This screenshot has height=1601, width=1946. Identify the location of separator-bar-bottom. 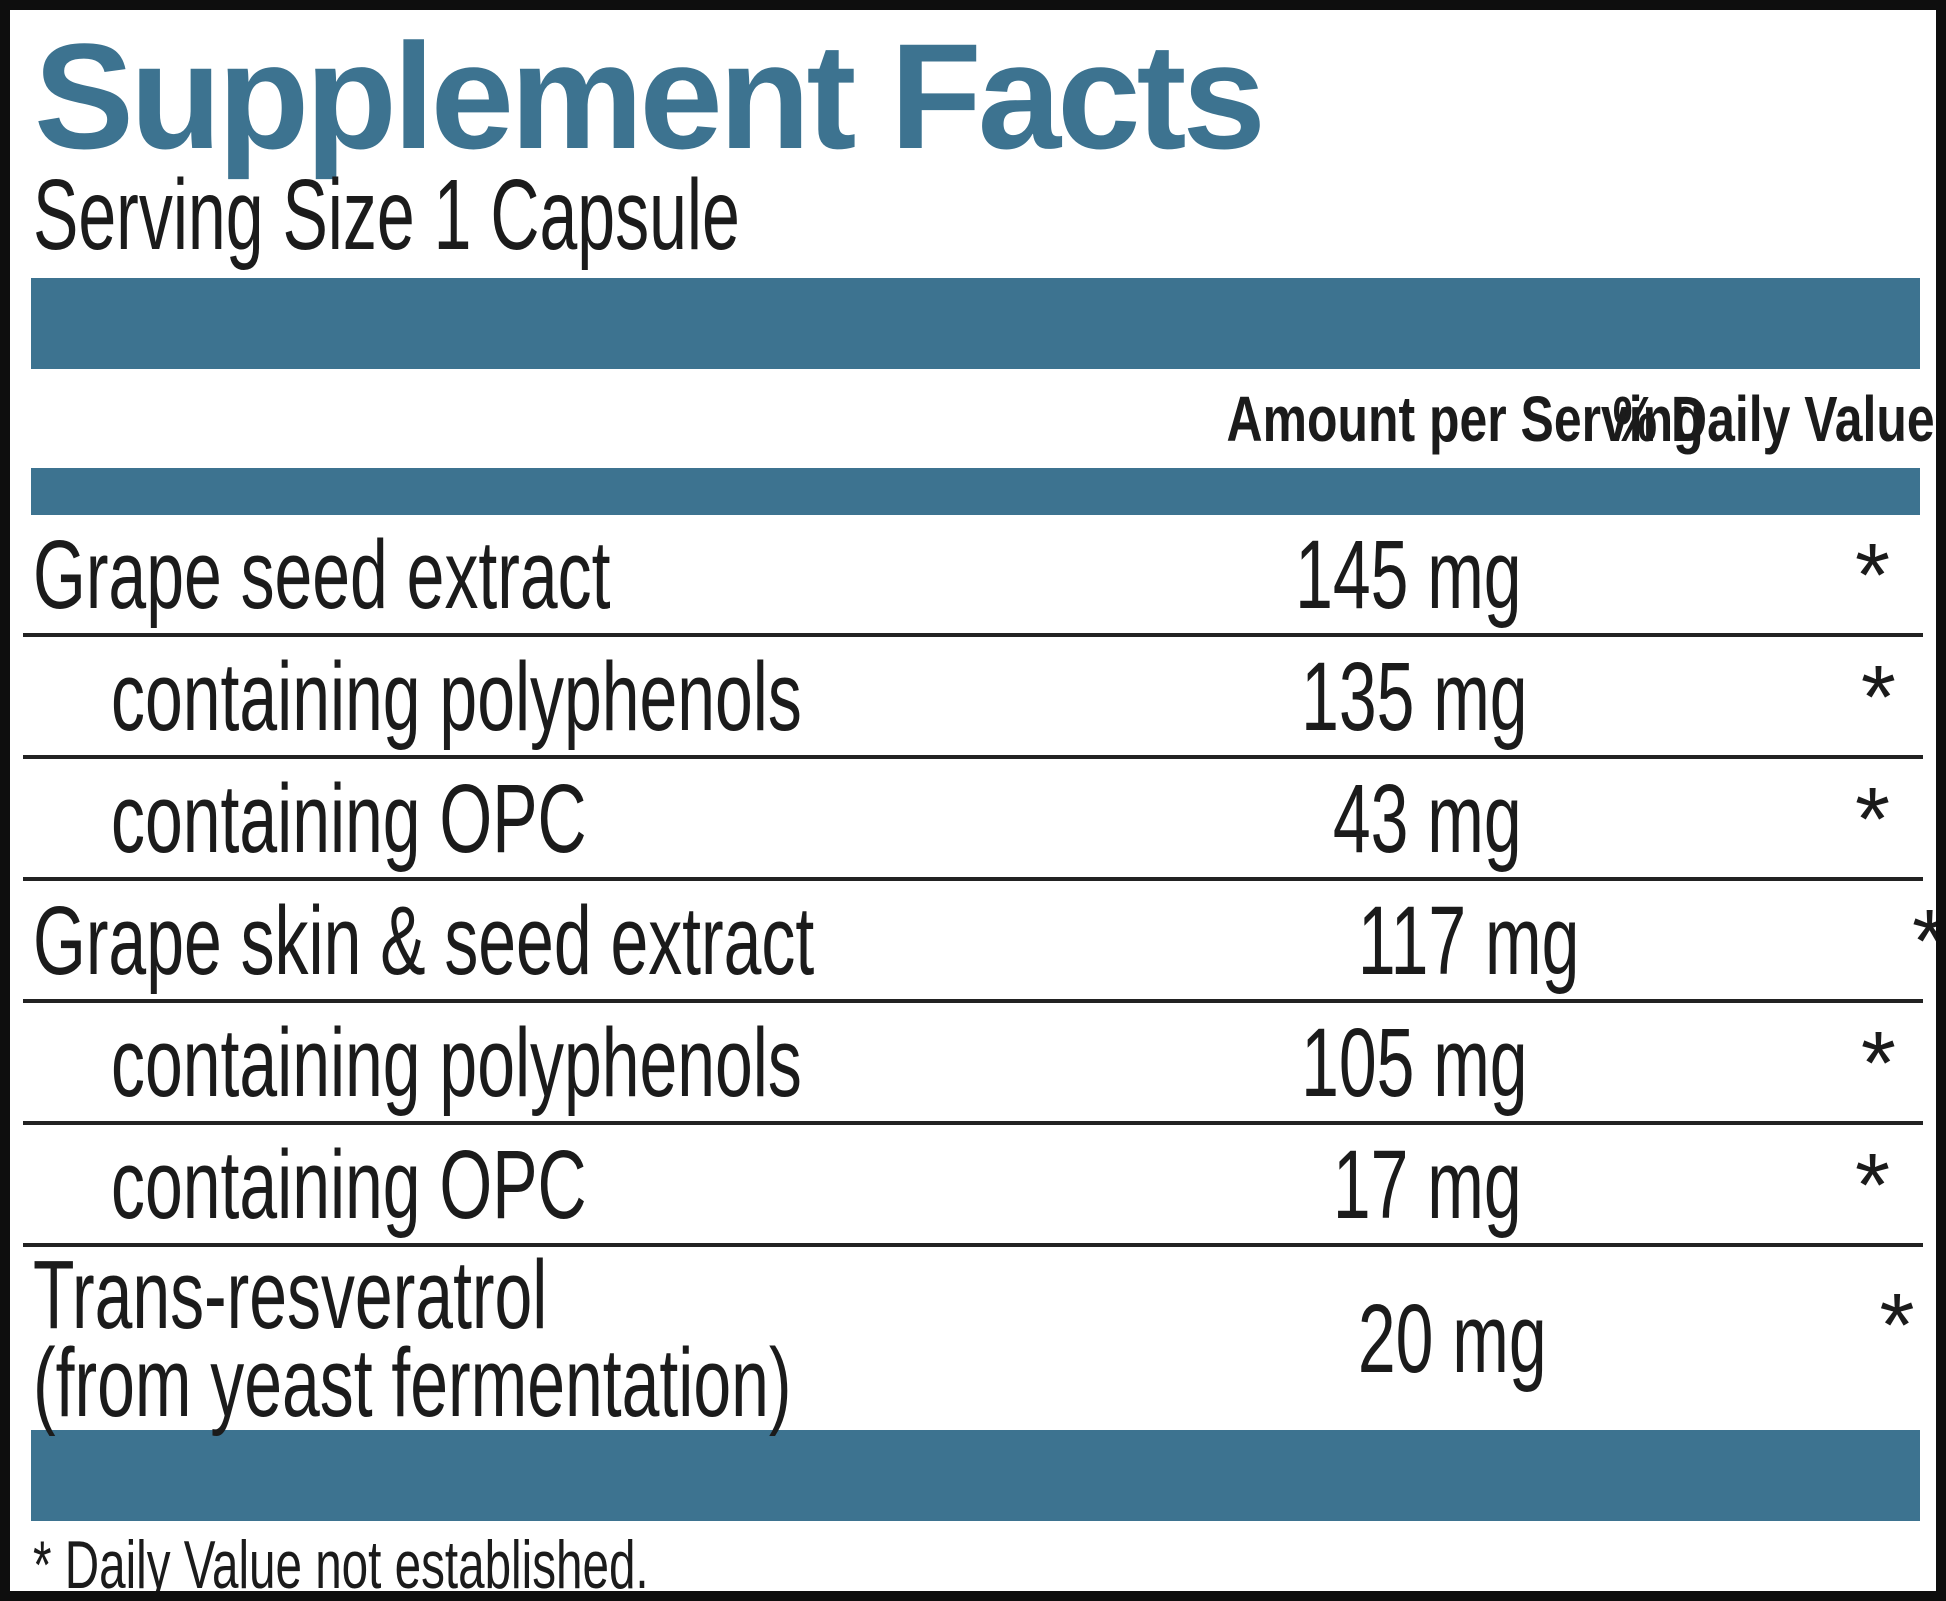
(975, 1475).